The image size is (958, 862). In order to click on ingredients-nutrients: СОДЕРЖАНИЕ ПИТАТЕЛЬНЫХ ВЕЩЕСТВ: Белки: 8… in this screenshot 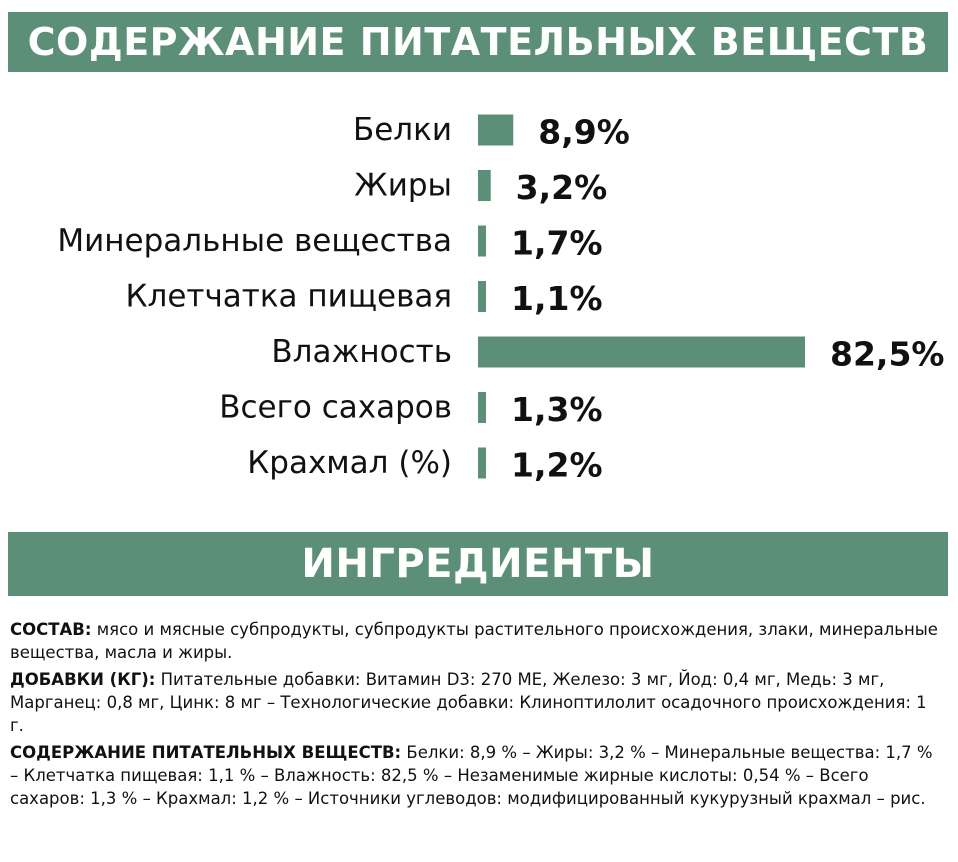, I will do `click(475, 775)`.